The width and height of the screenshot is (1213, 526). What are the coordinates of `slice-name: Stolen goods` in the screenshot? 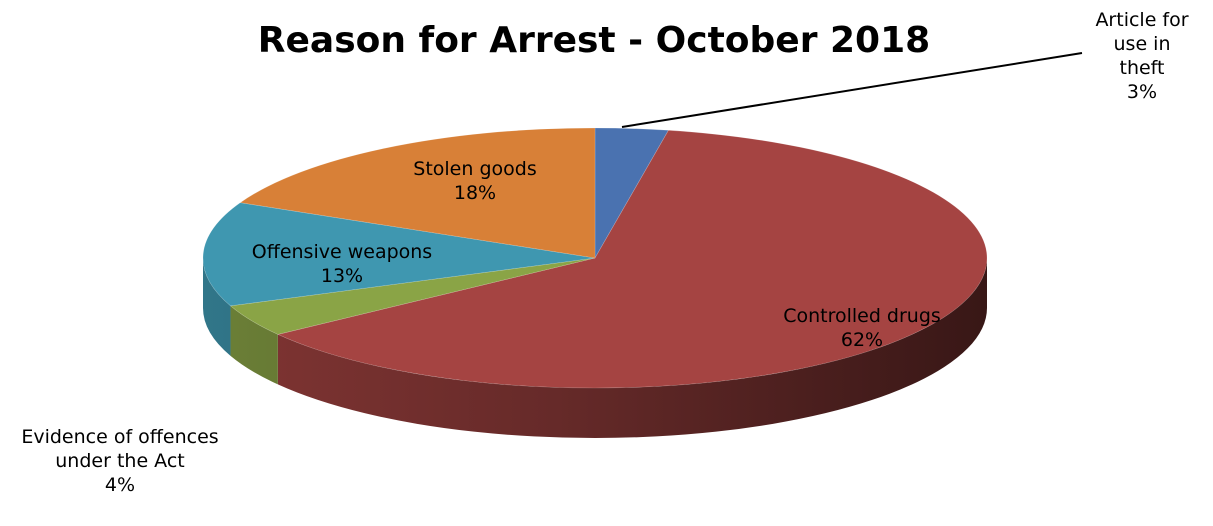 It's located at (474, 169).